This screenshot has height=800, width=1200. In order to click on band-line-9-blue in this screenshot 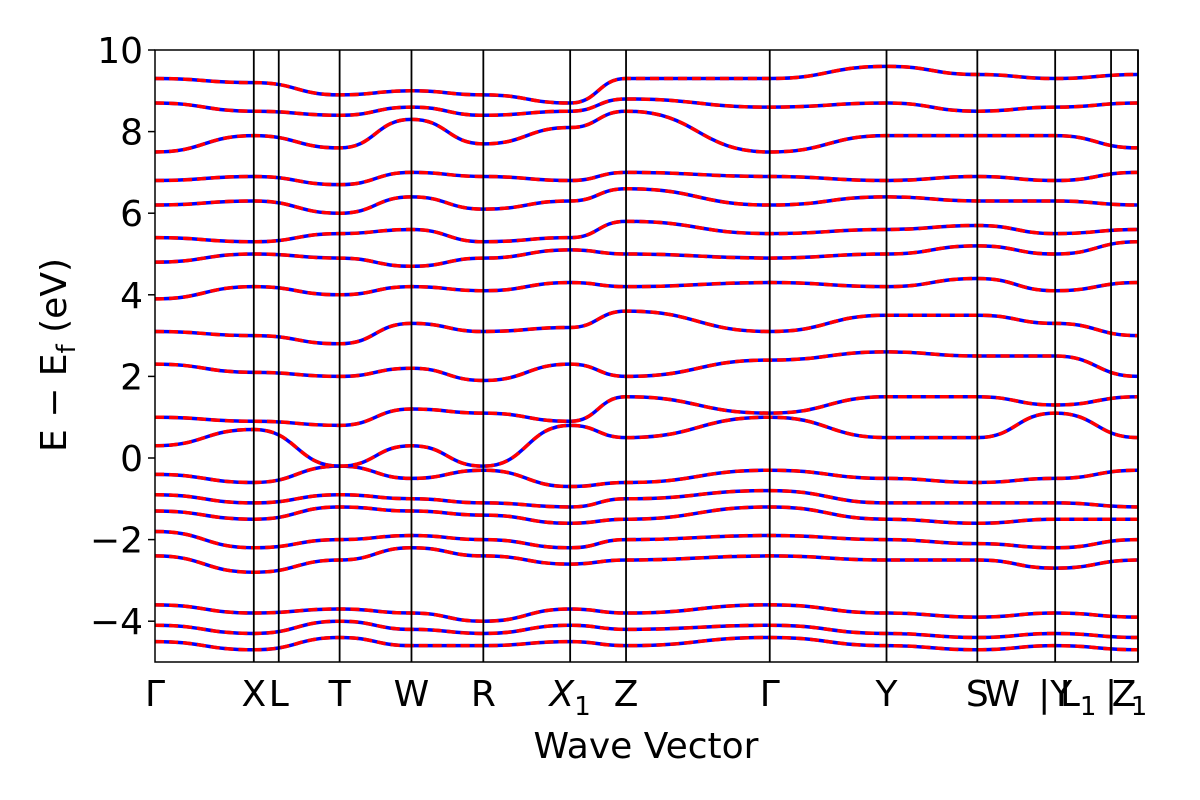, I will do `click(646, 411)`.